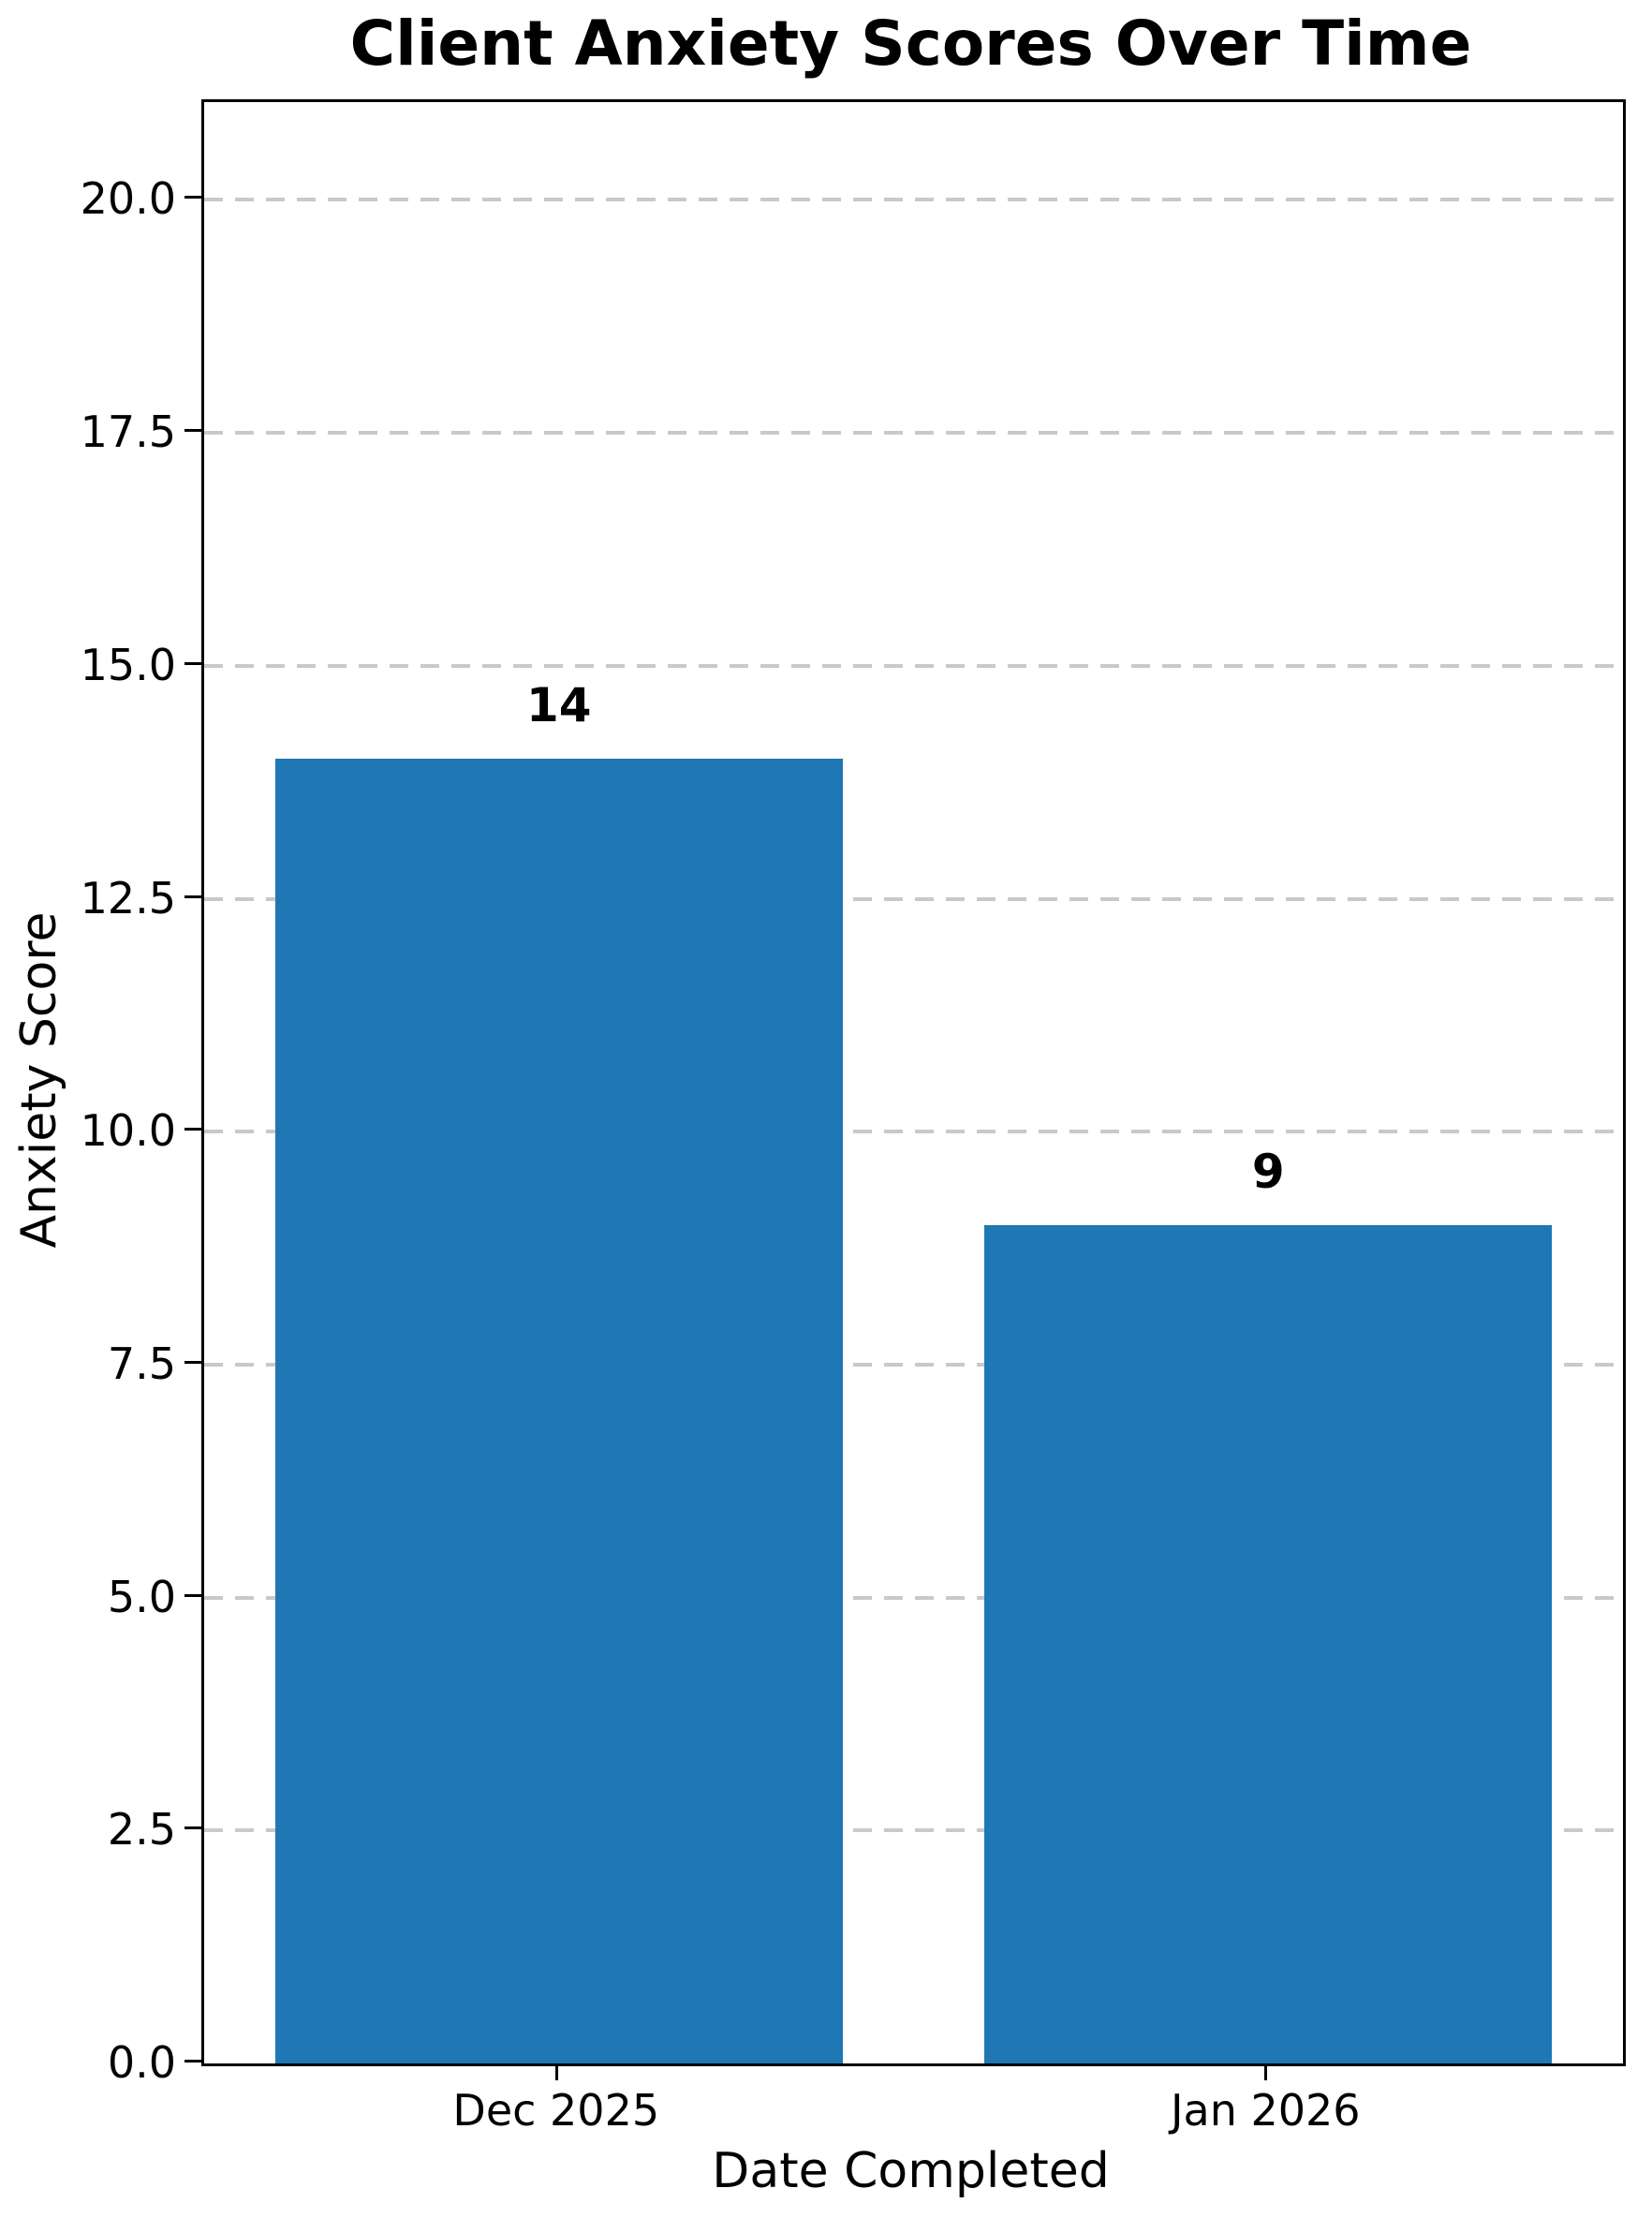 This screenshot has height=2218, width=1652. What do you see at coordinates (1268, 1643) in the screenshot?
I see `bar` at bounding box center [1268, 1643].